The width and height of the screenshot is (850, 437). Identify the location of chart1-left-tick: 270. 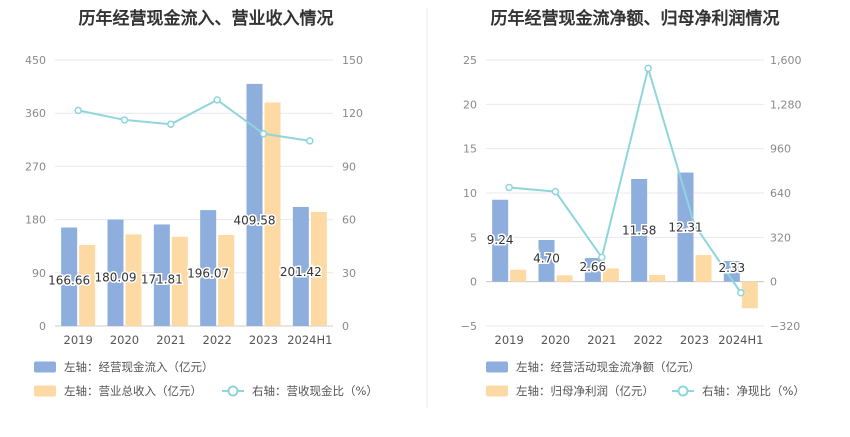
(35, 166).